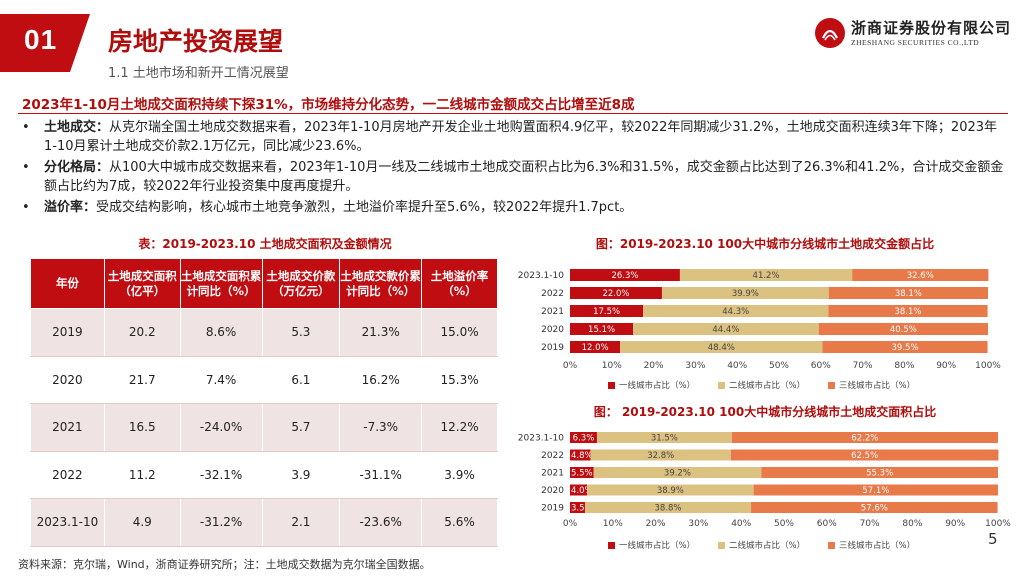 The height and width of the screenshot is (576, 1024). I want to click on x-tick-label: 60%, so click(827, 524).